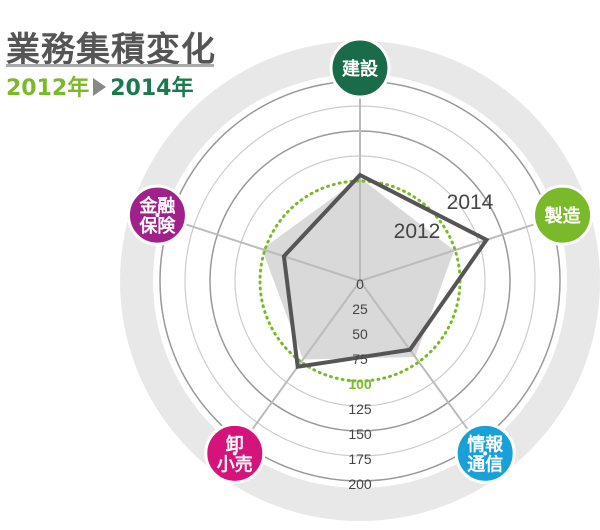 The image size is (600, 530). What do you see at coordinates (360, 309) in the screenshot?
I see `tick-label: 25` at bounding box center [360, 309].